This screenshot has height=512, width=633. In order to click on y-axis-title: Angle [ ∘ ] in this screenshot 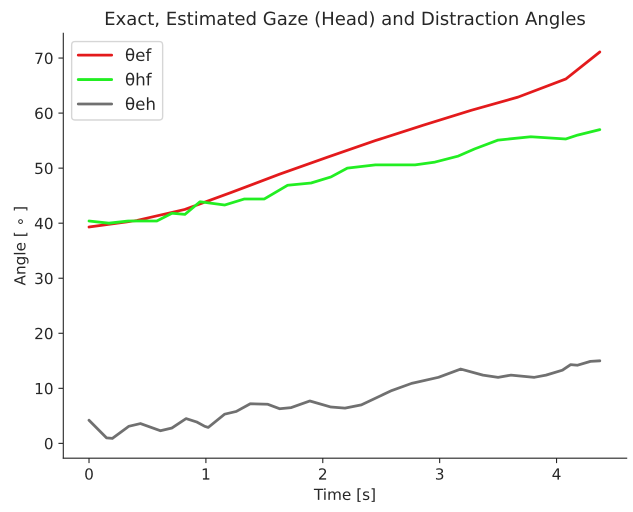, I will do `click(21, 246)`.